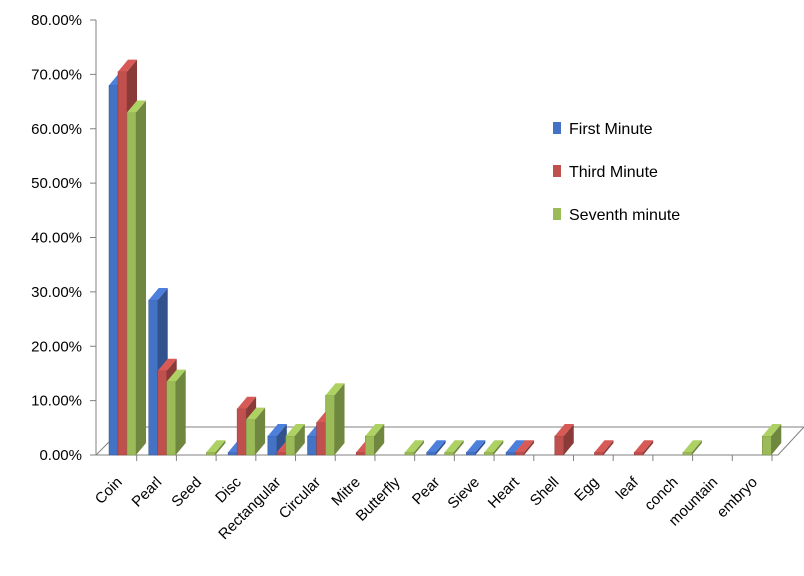 Image resolution: width=804 pixels, height=576 pixels. Describe the element at coordinates (56, 20) in the screenshot. I see `y-tick-label: 80.00%` at that location.